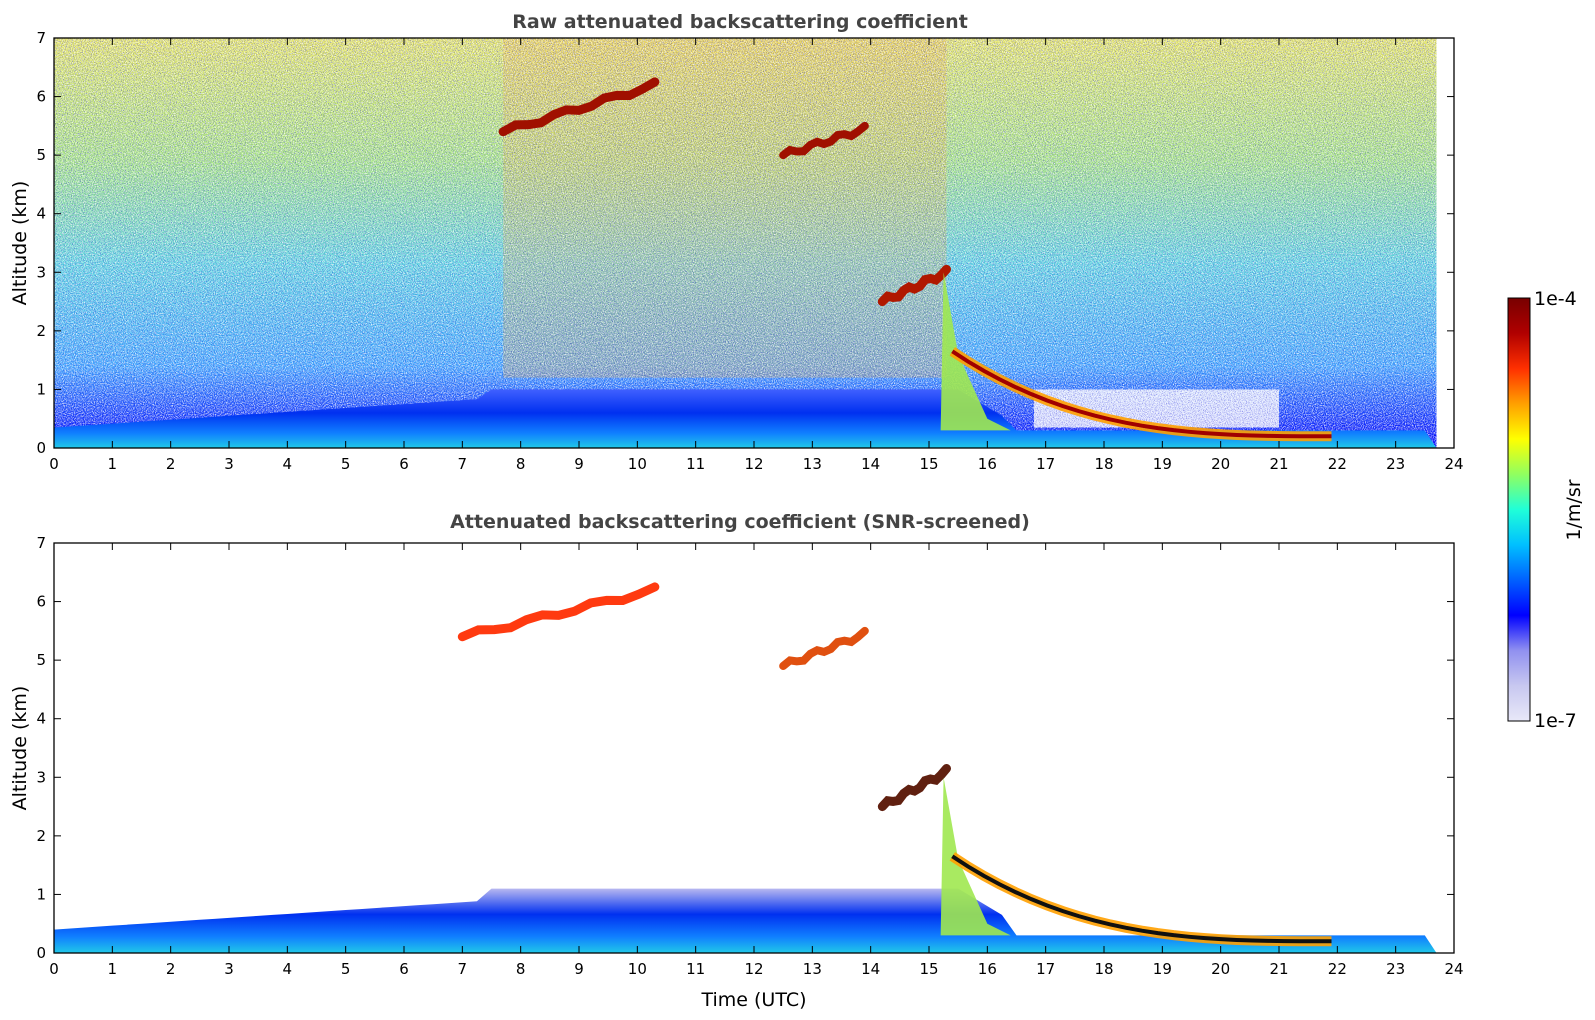 Image resolution: width=1595 pixels, height=1020 pixels. Describe the element at coordinates (753, 1000) in the screenshot. I see `panel-screened-xlabel: Time (UTC)` at that location.